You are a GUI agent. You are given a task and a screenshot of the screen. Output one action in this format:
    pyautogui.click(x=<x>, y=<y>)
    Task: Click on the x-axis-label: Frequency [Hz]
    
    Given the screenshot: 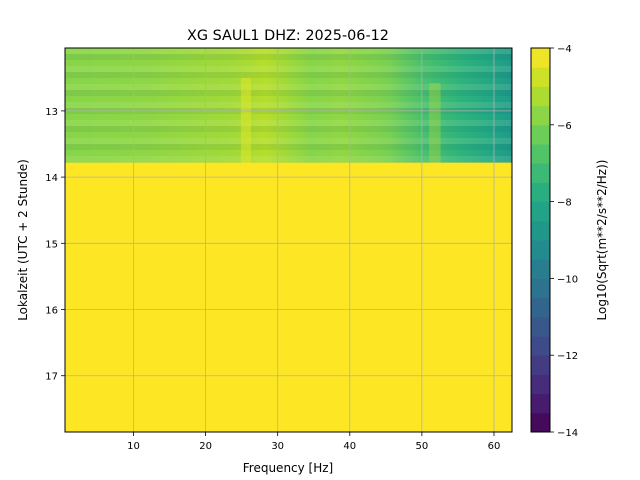 What is the action you would take?
    pyautogui.click(x=288, y=468)
    